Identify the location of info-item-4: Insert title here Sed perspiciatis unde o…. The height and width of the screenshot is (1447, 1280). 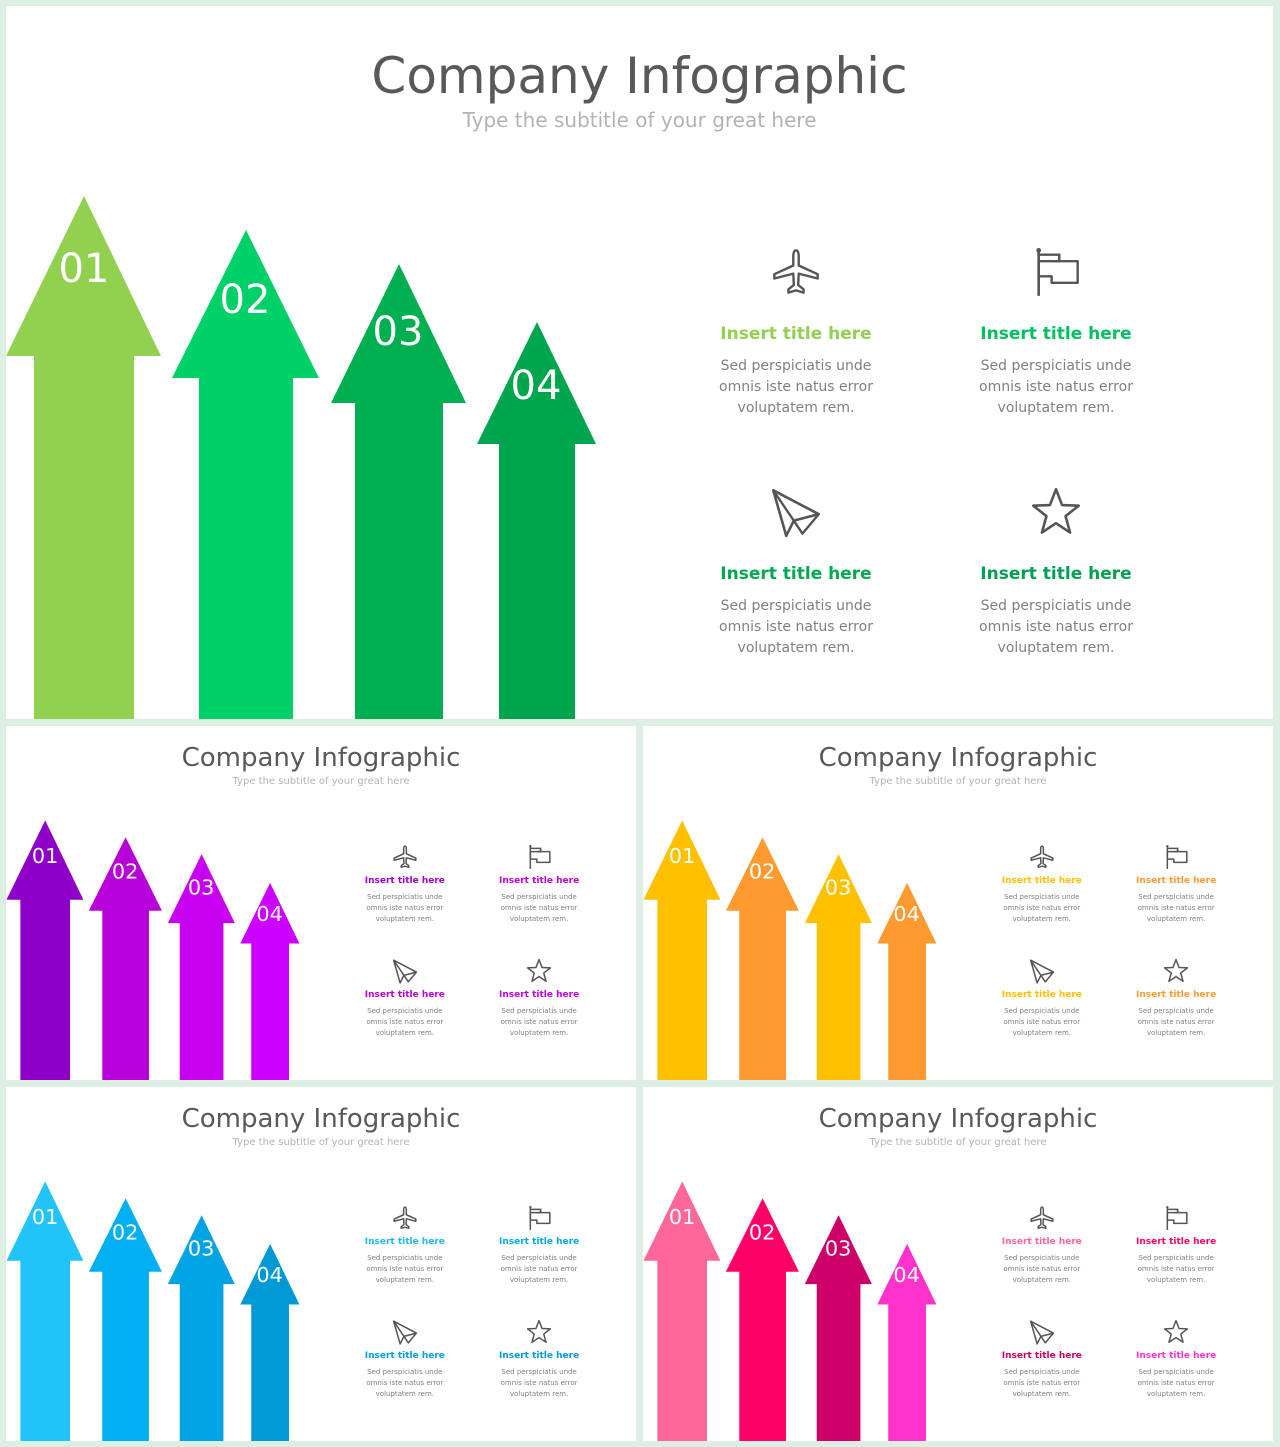
(1056, 572).